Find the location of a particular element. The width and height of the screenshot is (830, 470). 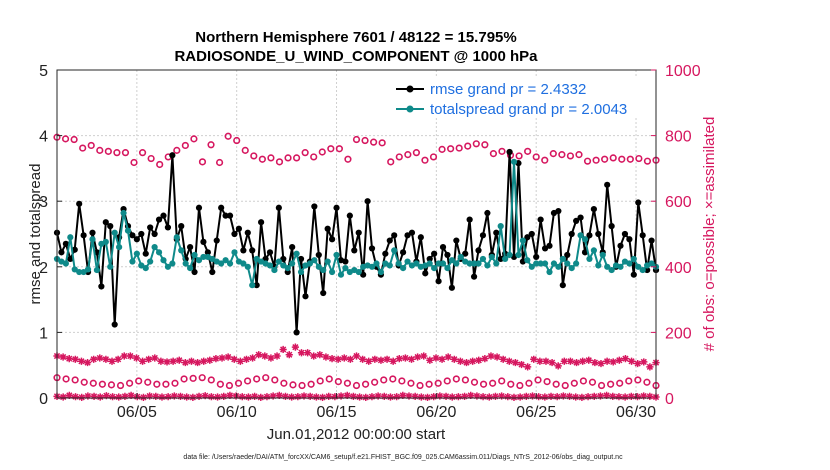

y-tick-label-left: 3 is located at coordinates (43, 202).